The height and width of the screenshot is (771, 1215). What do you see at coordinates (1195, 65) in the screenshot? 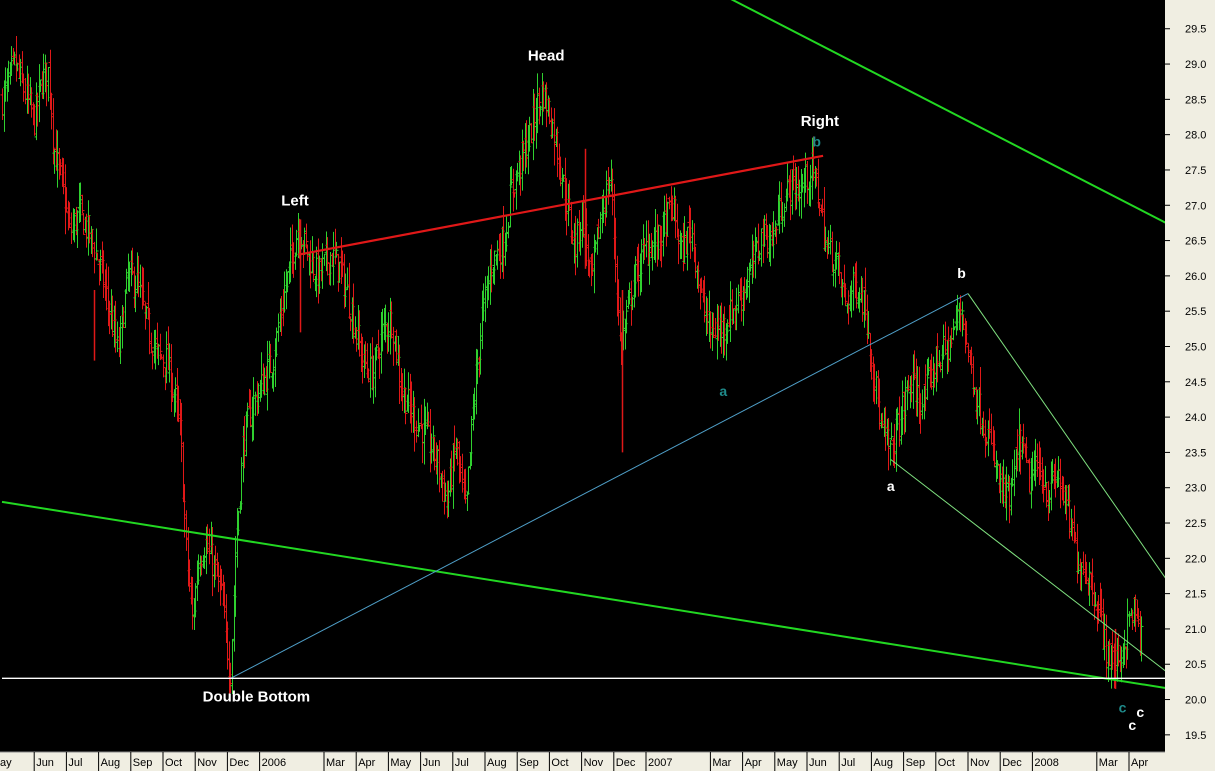
I see `ytick-label-19: 29.0` at bounding box center [1195, 65].